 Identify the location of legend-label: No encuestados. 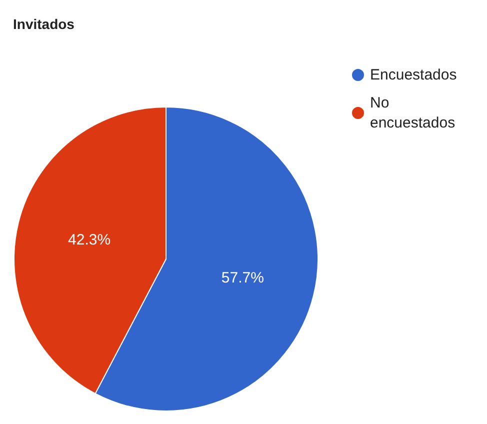
(413, 113).